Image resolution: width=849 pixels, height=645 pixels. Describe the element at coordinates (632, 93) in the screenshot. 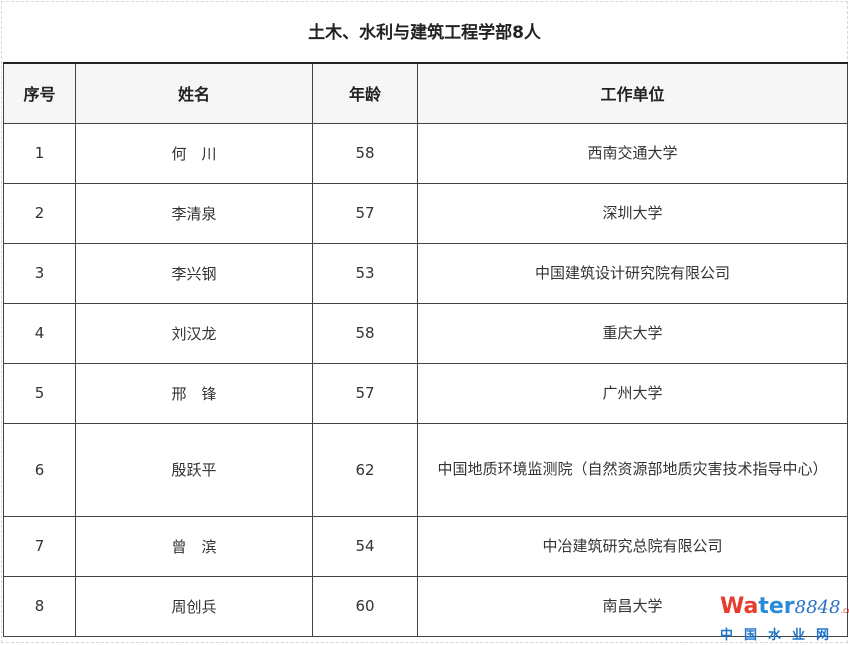

I see `header-org: 工作单位` at that location.